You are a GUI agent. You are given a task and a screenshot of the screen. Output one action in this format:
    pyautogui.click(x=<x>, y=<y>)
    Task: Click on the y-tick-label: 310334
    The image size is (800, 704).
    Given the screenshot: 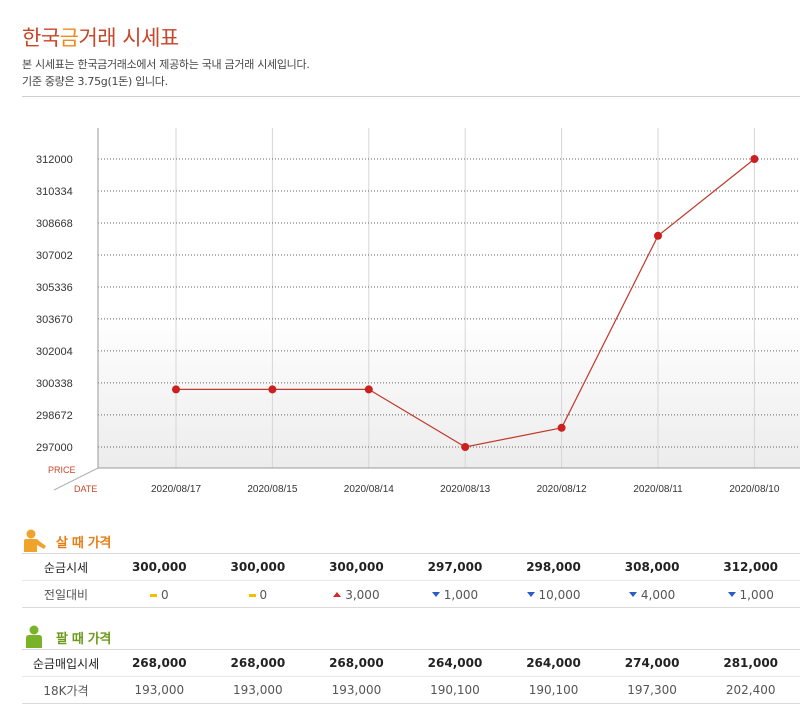 What is the action you would take?
    pyautogui.click(x=54, y=192)
    